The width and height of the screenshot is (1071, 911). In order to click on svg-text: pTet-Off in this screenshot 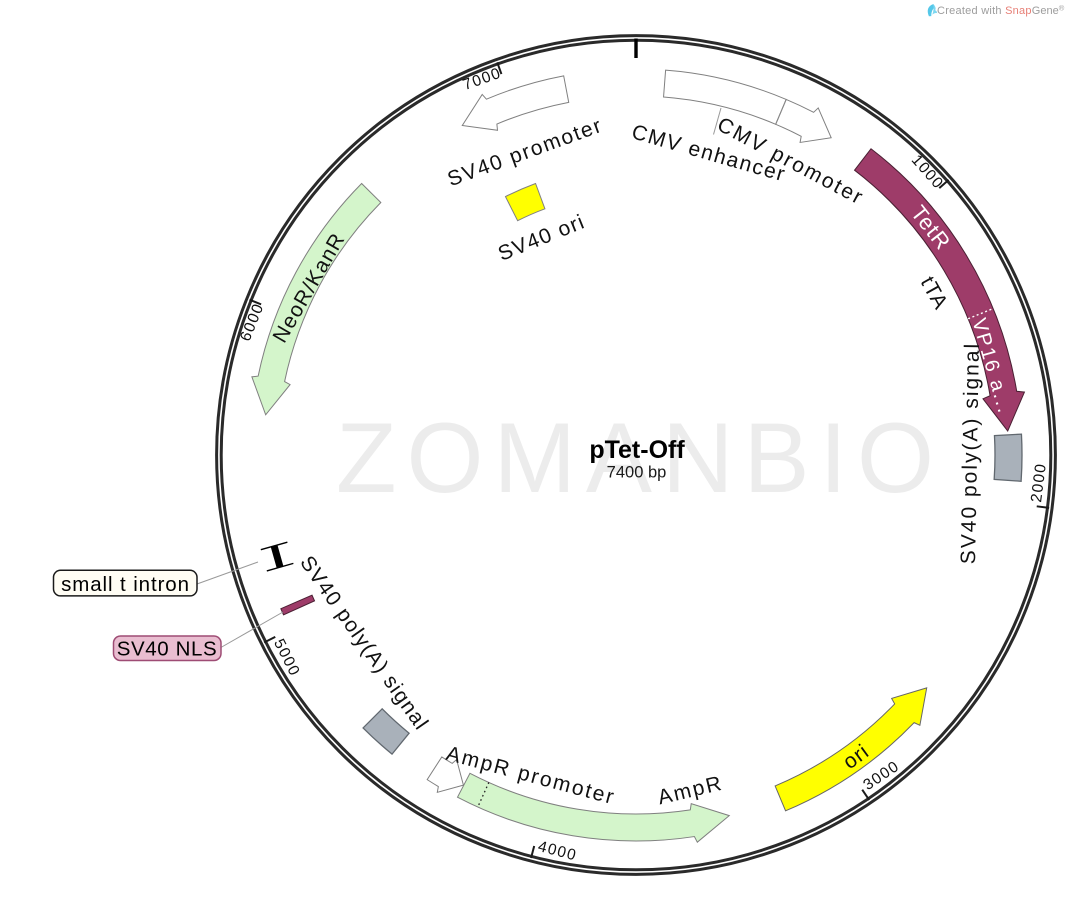, I will do `click(637, 450)`.